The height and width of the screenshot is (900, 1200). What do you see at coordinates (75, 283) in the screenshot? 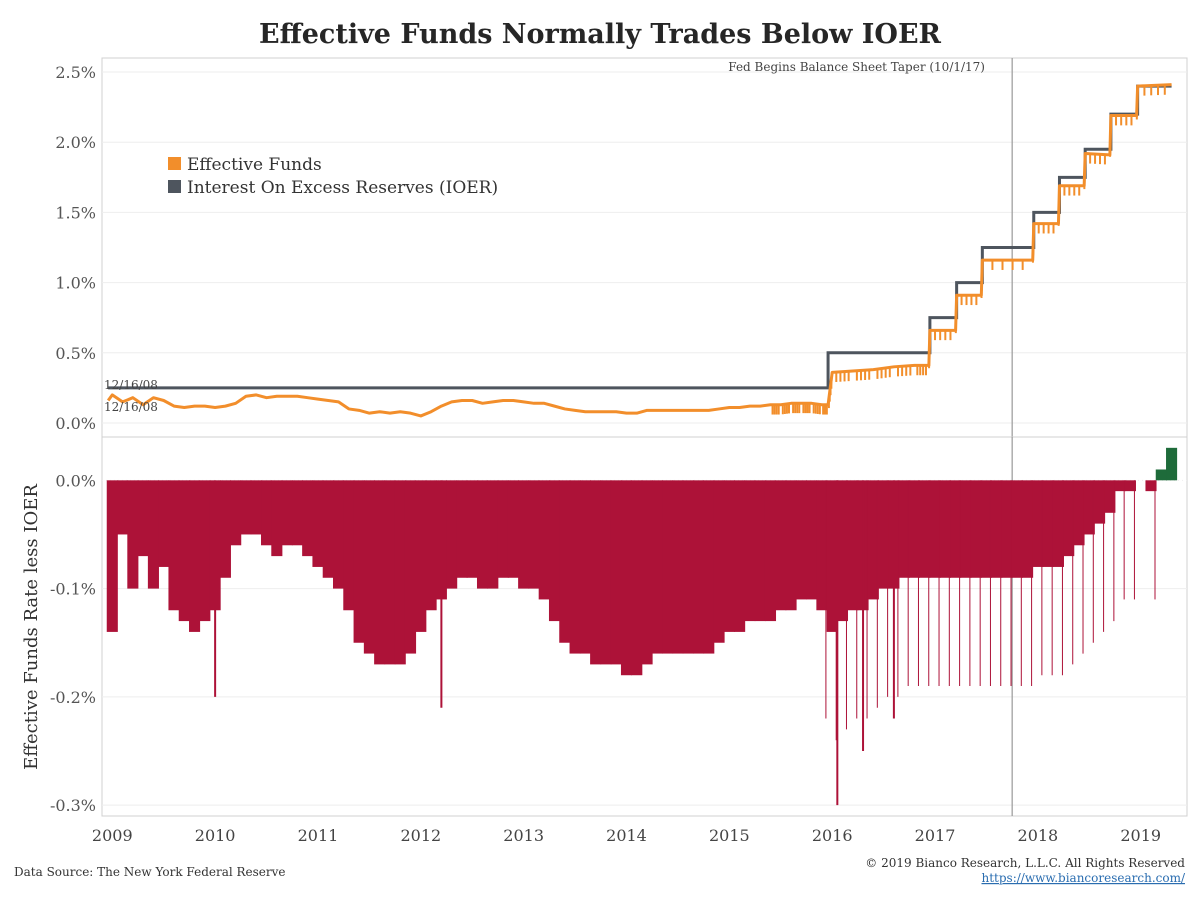
I see `top-y-tick-label: 1.0%` at bounding box center [75, 283].